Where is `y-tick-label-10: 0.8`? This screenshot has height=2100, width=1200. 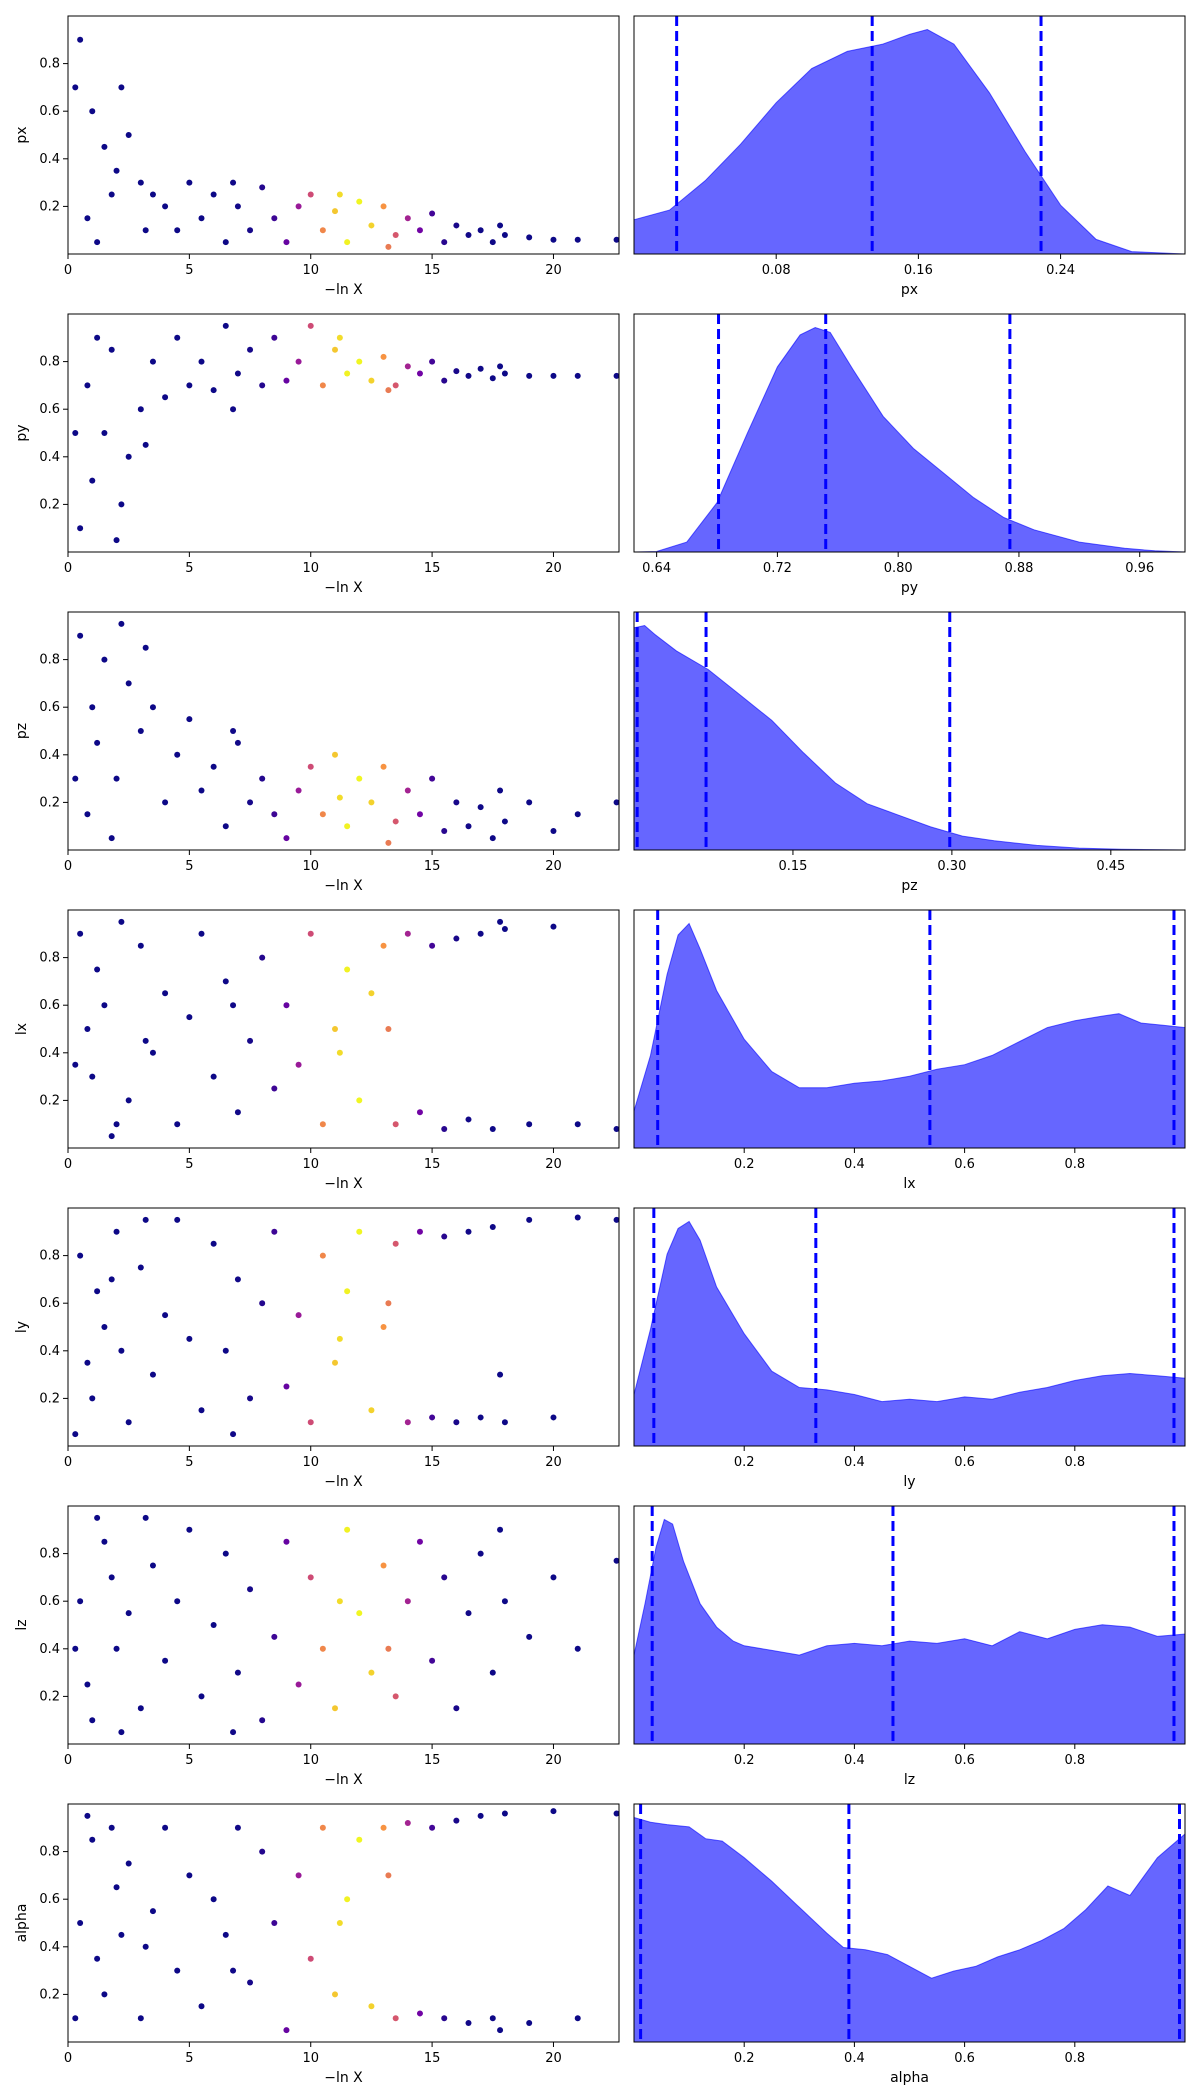
y-tick-label-10: 0.8 is located at coordinates (49, 1554).